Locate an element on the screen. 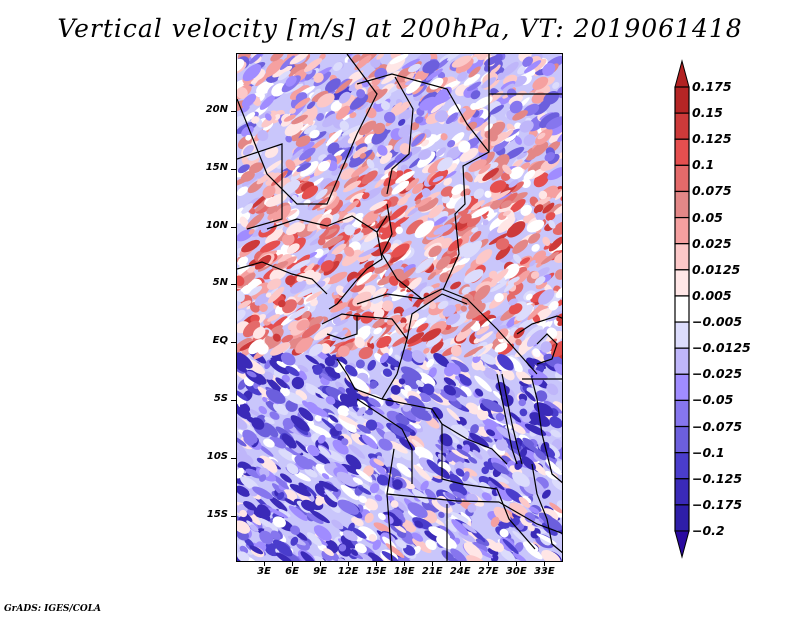 The height and width of the screenshot is (618, 800). colorbar is located at coordinates (685, 310).